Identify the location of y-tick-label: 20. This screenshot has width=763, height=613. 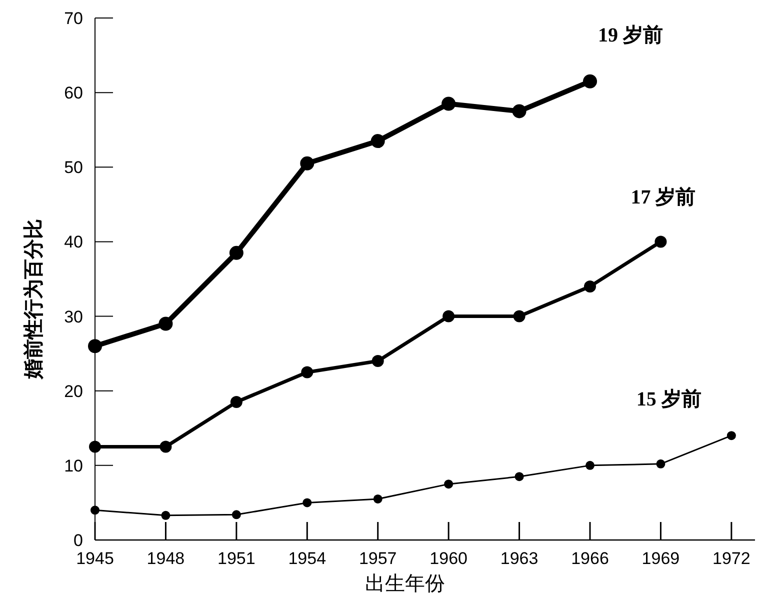
(73, 391).